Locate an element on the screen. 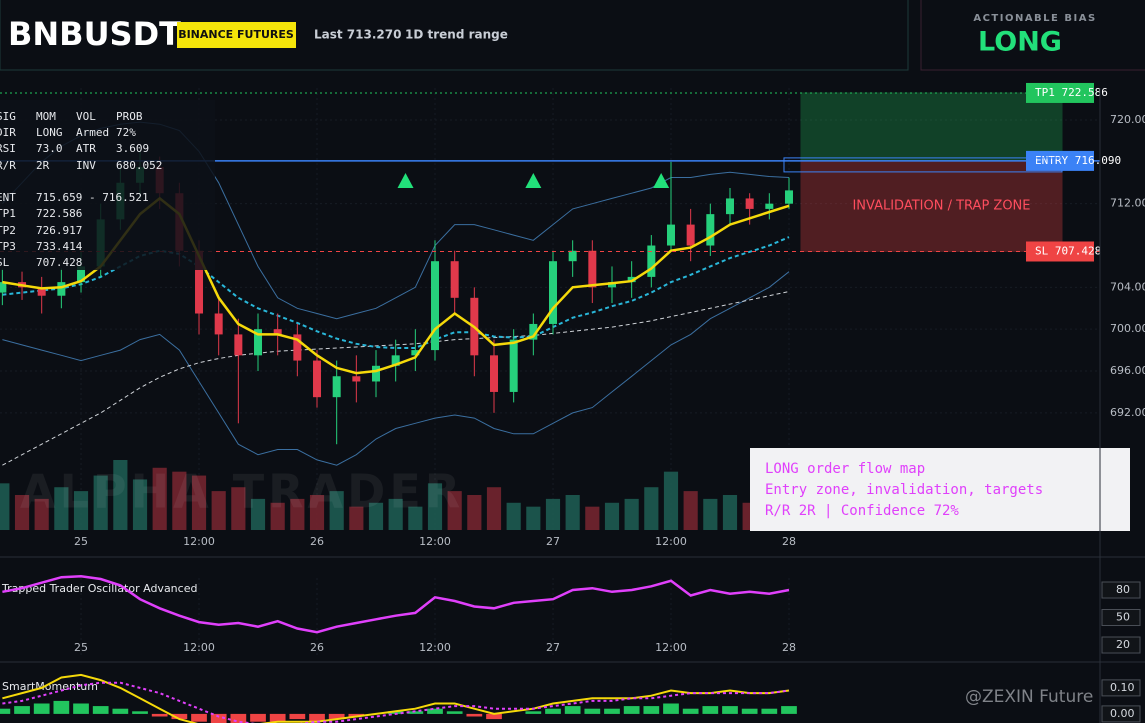  y-tick-label: 704.00 is located at coordinates (1127, 286).